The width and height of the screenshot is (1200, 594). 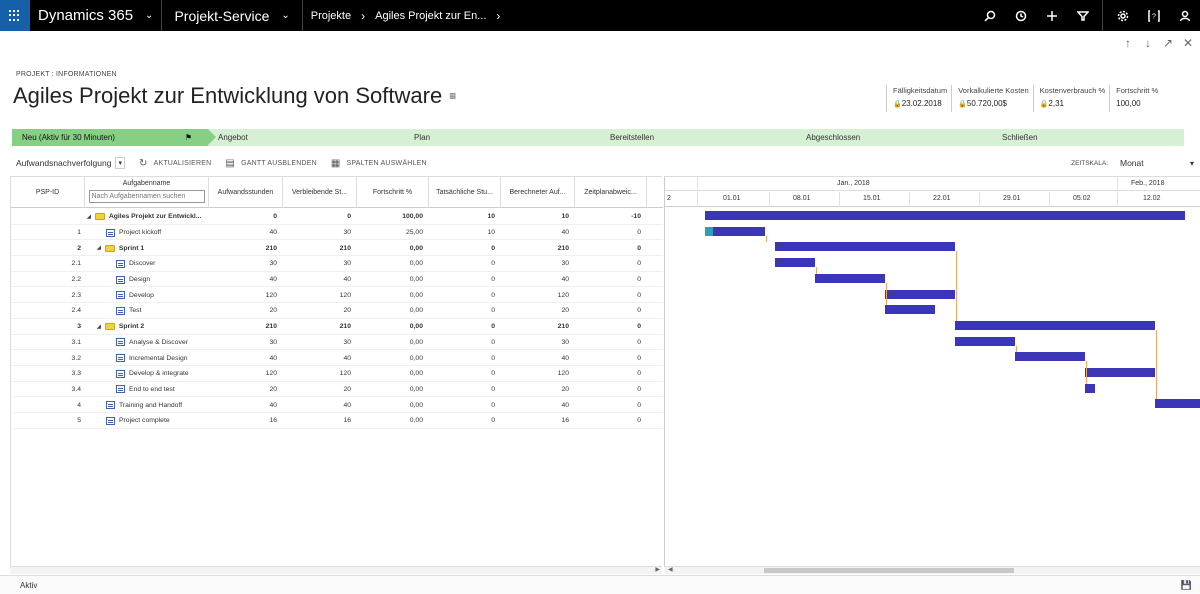 I want to click on cell-variance: 0, so click(x=639, y=421).